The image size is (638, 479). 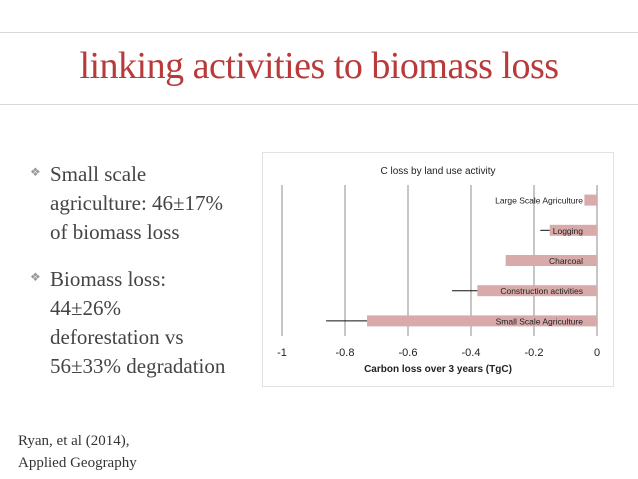 I want to click on slide-title: linking activities to biomass loss, so click(x=319, y=66).